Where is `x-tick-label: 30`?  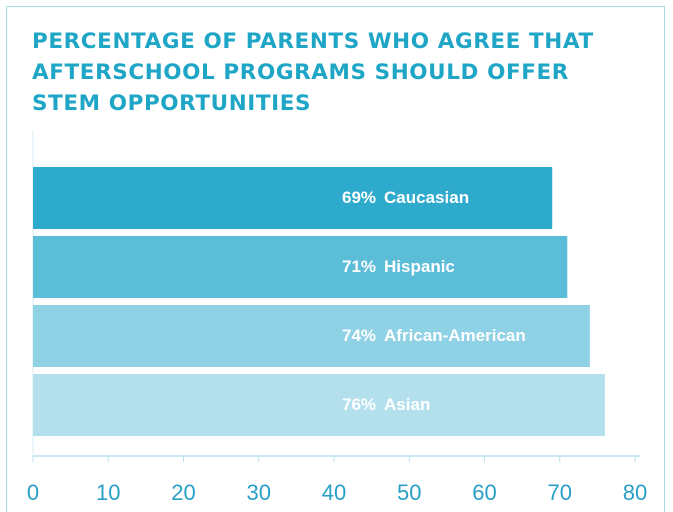 x-tick-label: 30 is located at coordinates (259, 492).